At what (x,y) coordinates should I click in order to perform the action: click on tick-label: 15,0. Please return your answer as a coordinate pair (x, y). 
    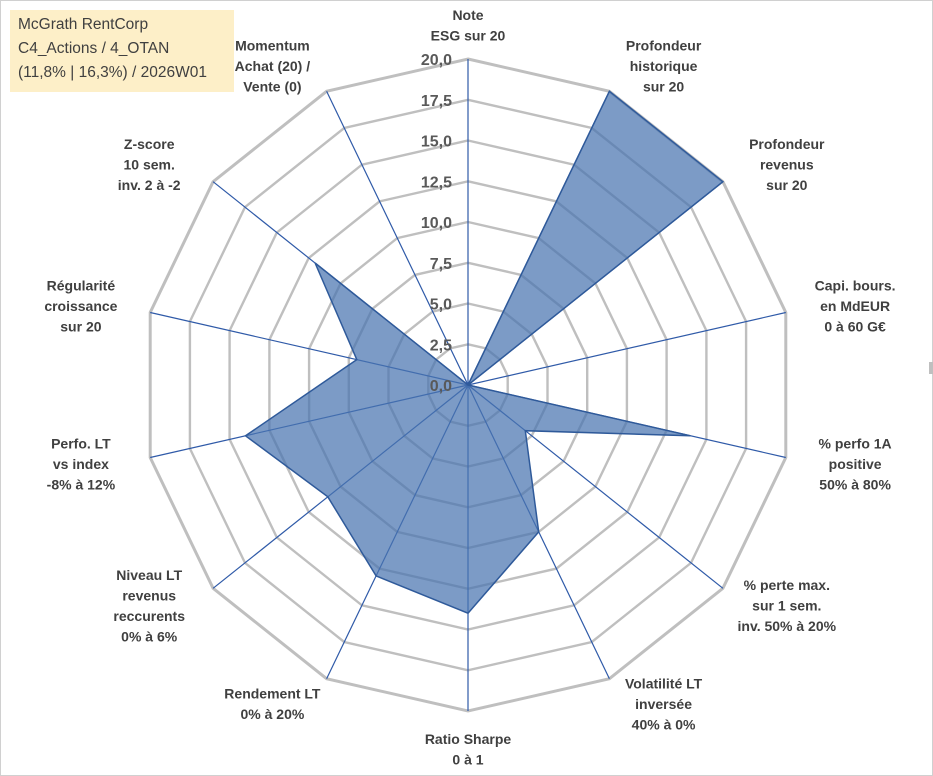
    Looking at the image, I should click on (436, 142).